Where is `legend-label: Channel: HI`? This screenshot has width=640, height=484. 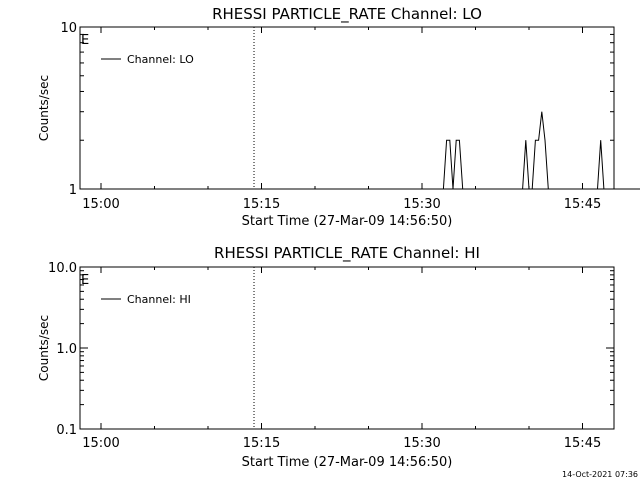 legend-label: Channel: HI is located at coordinates (159, 299).